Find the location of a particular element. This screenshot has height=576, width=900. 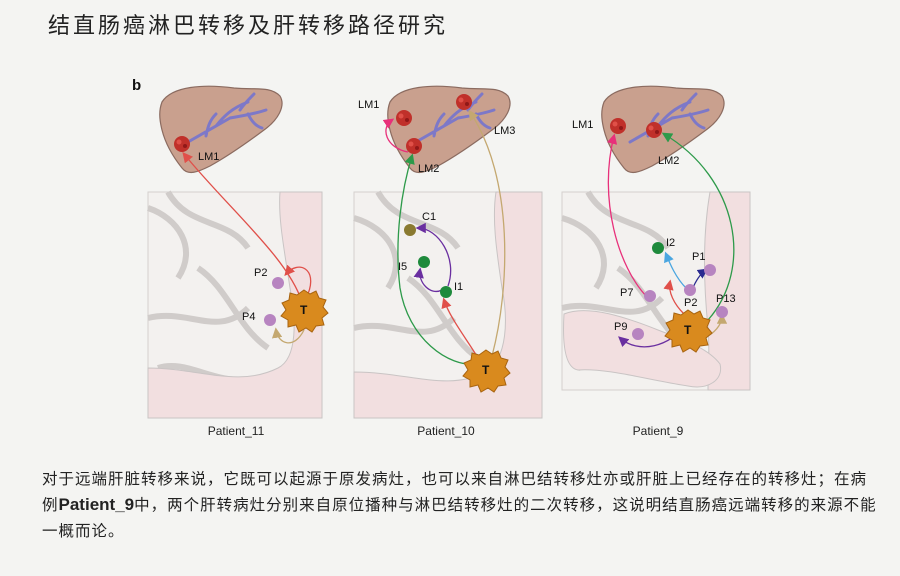

patient-9-node-p7 is located at coordinates (650, 296).